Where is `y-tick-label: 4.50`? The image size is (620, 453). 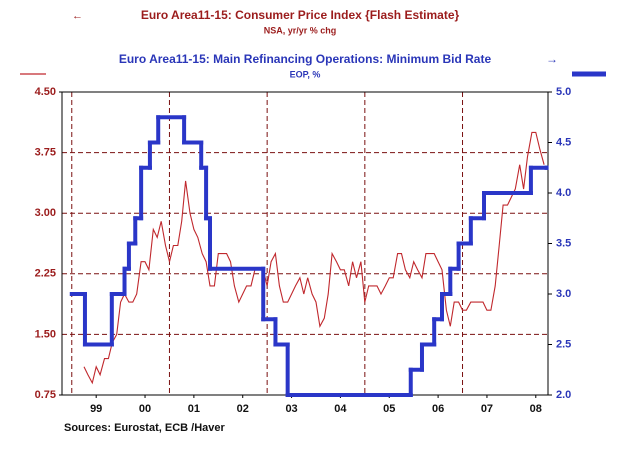 y-tick-label: 4.50 is located at coordinates (45, 92).